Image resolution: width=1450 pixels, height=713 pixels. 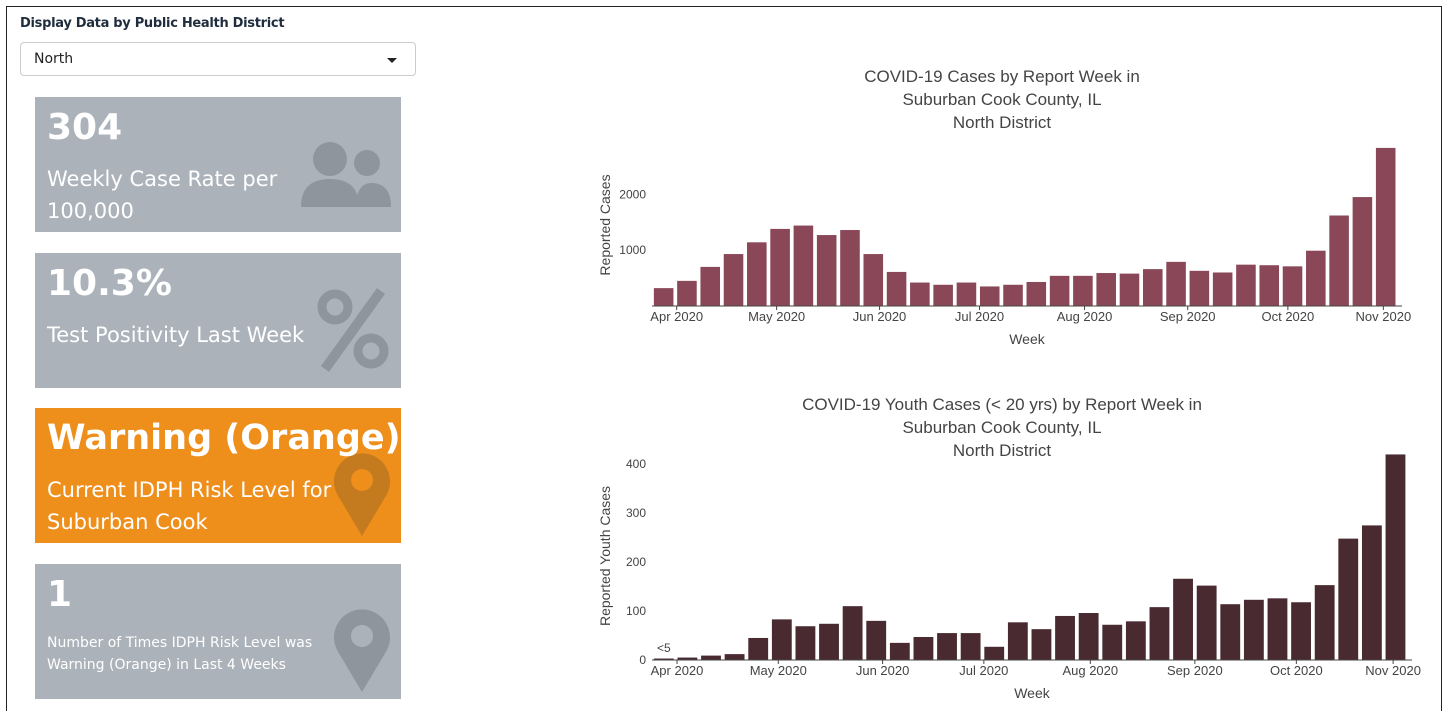 What do you see at coordinates (346, 174) in the screenshot?
I see `people-icon` at bounding box center [346, 174].